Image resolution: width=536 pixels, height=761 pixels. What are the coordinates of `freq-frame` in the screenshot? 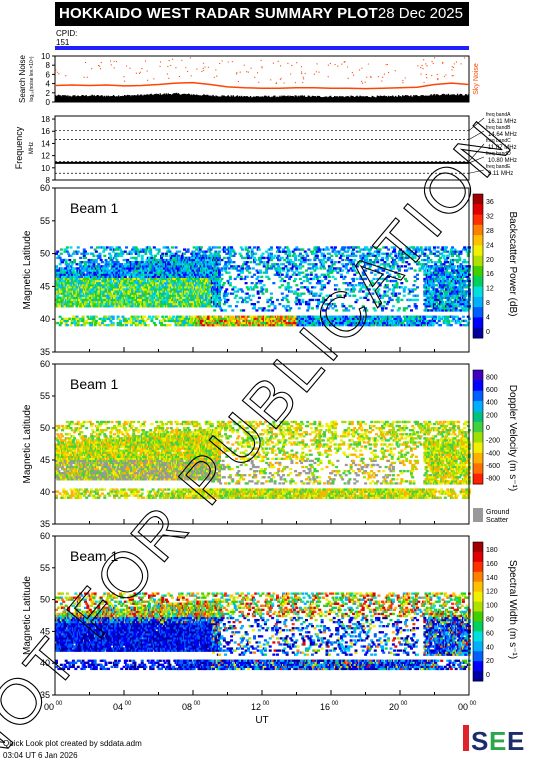 It's located at (262, 148).